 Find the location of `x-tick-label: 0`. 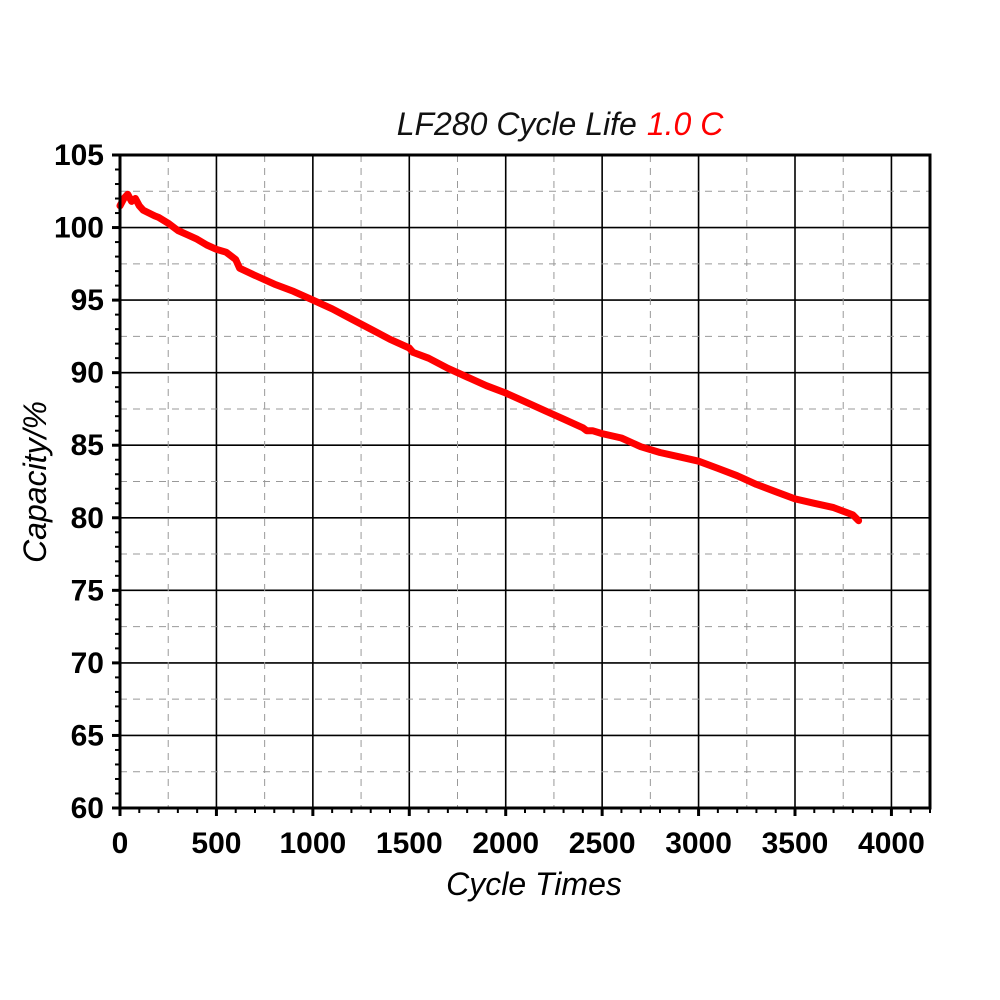

x-tick-label: 0 is located at coordinates (120, 843).